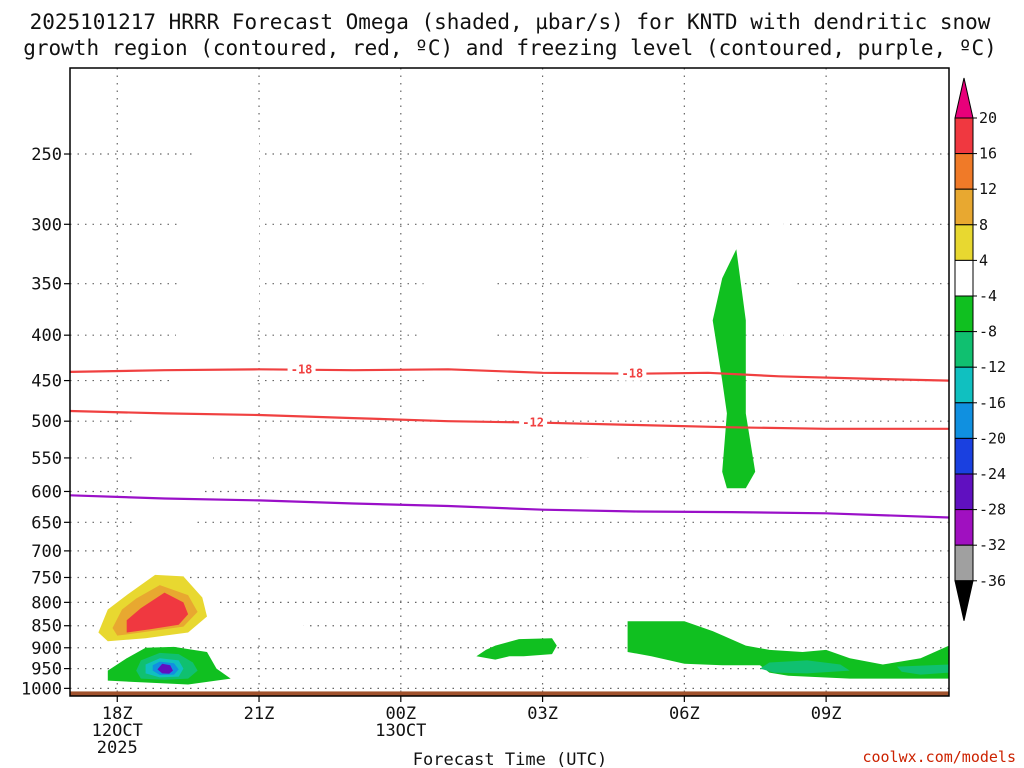  I want to click on colorbar-swatch--8, so click(964, 349).